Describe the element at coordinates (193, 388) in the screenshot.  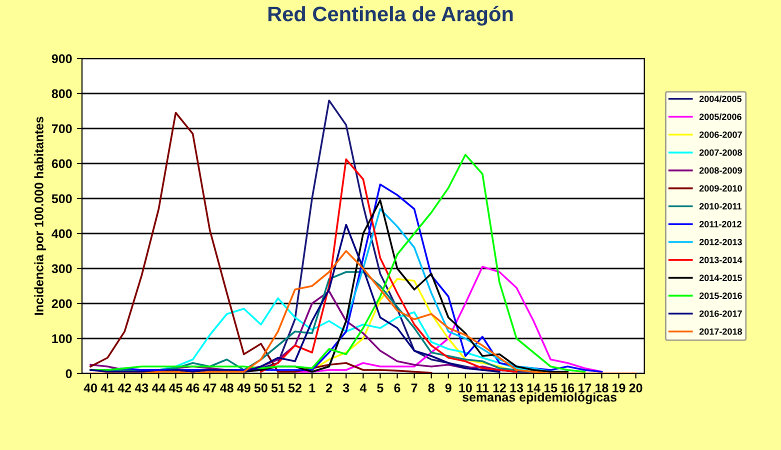
I see `x-tick-label: 46` at that location.